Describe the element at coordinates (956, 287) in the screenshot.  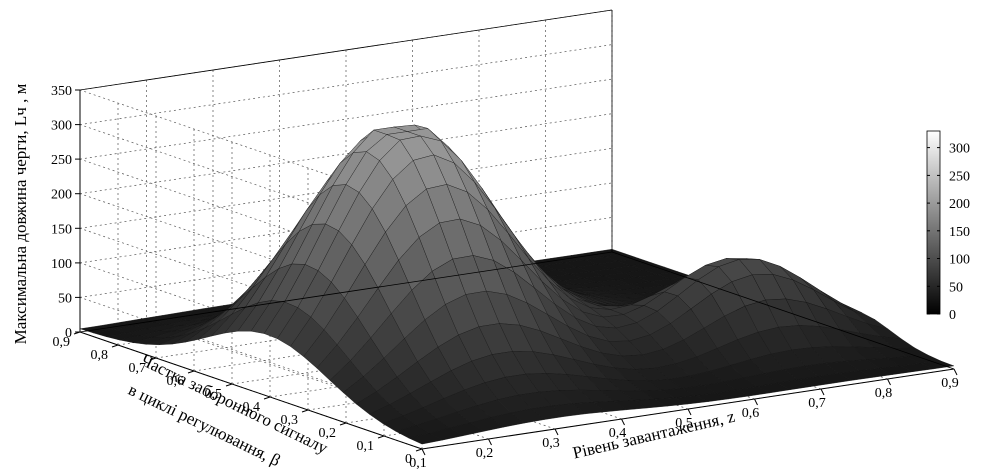
I see `colorbar-tick-label: 50` at that location.